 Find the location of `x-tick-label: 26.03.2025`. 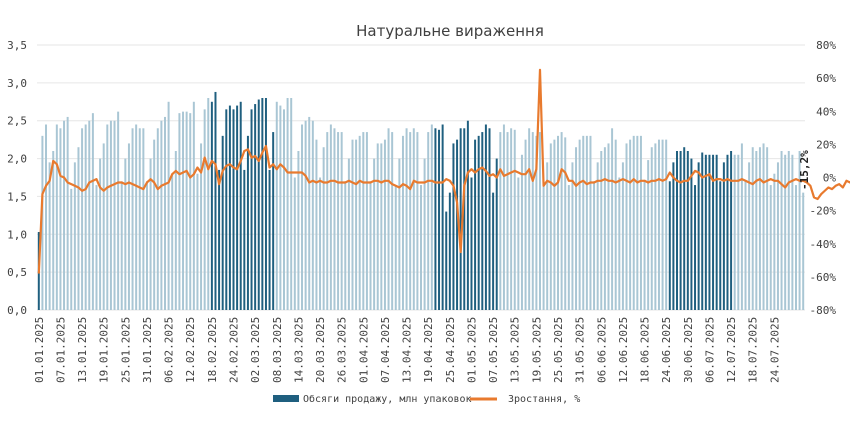

x-tick-label: 26.03.2025 is located at coordinates (342, 350).